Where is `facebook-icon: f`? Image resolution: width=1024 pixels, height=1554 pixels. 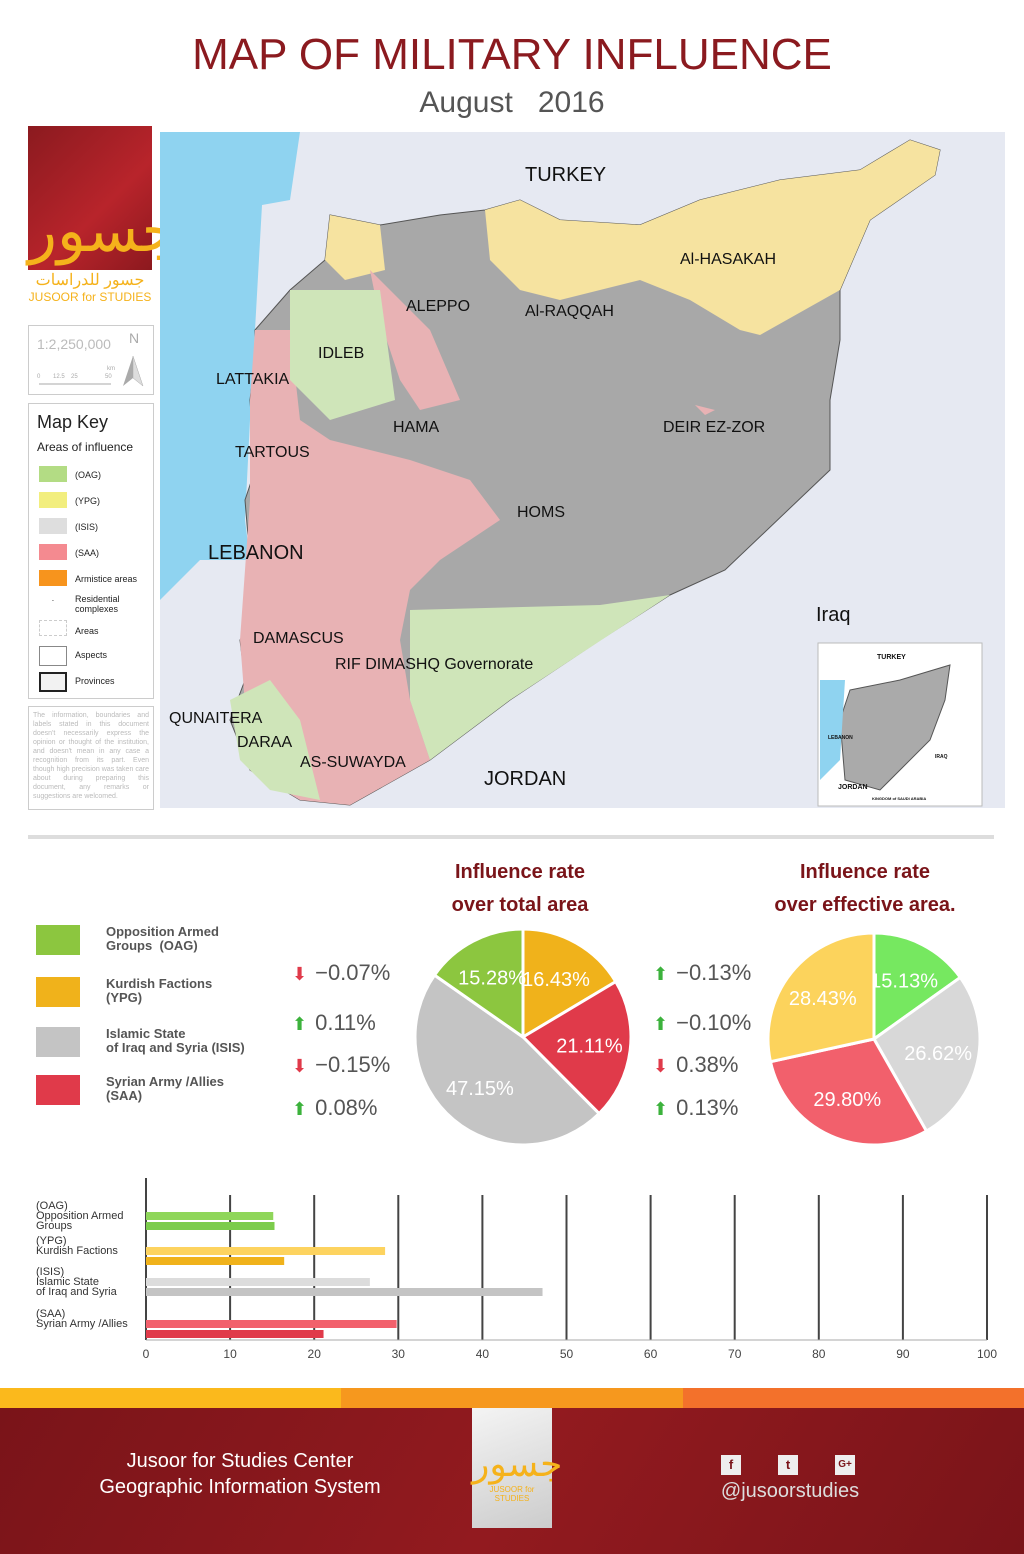
facebook-icon: f is located at coordinates (731, 1465).